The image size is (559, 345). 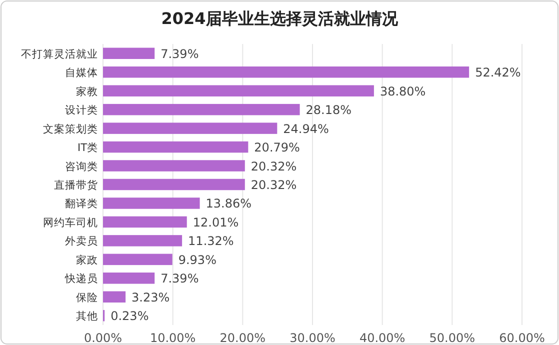 What do you see at coordinates (215, 222) in the screenshot?
I see `data-label: 12.01%` at bounding box center [215, 222].